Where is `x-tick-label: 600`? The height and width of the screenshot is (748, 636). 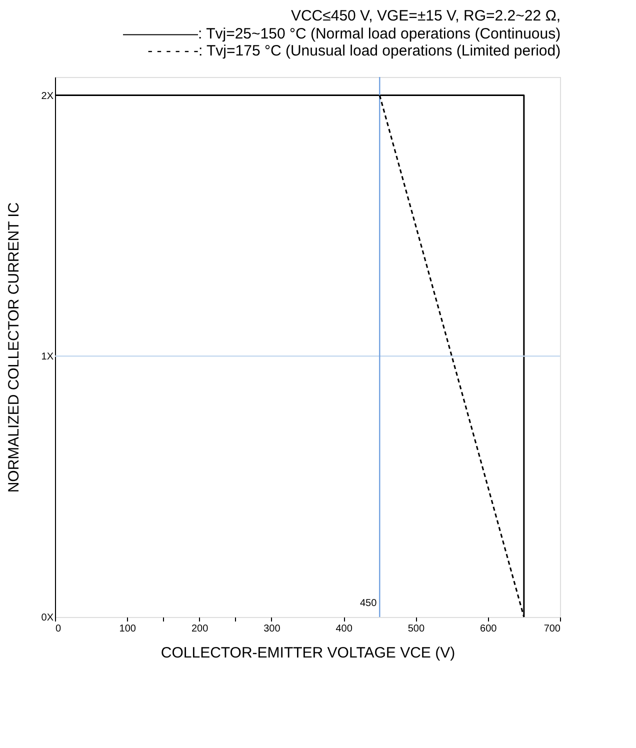
x-tick-label: 600 is located at coordinates (489, 629).